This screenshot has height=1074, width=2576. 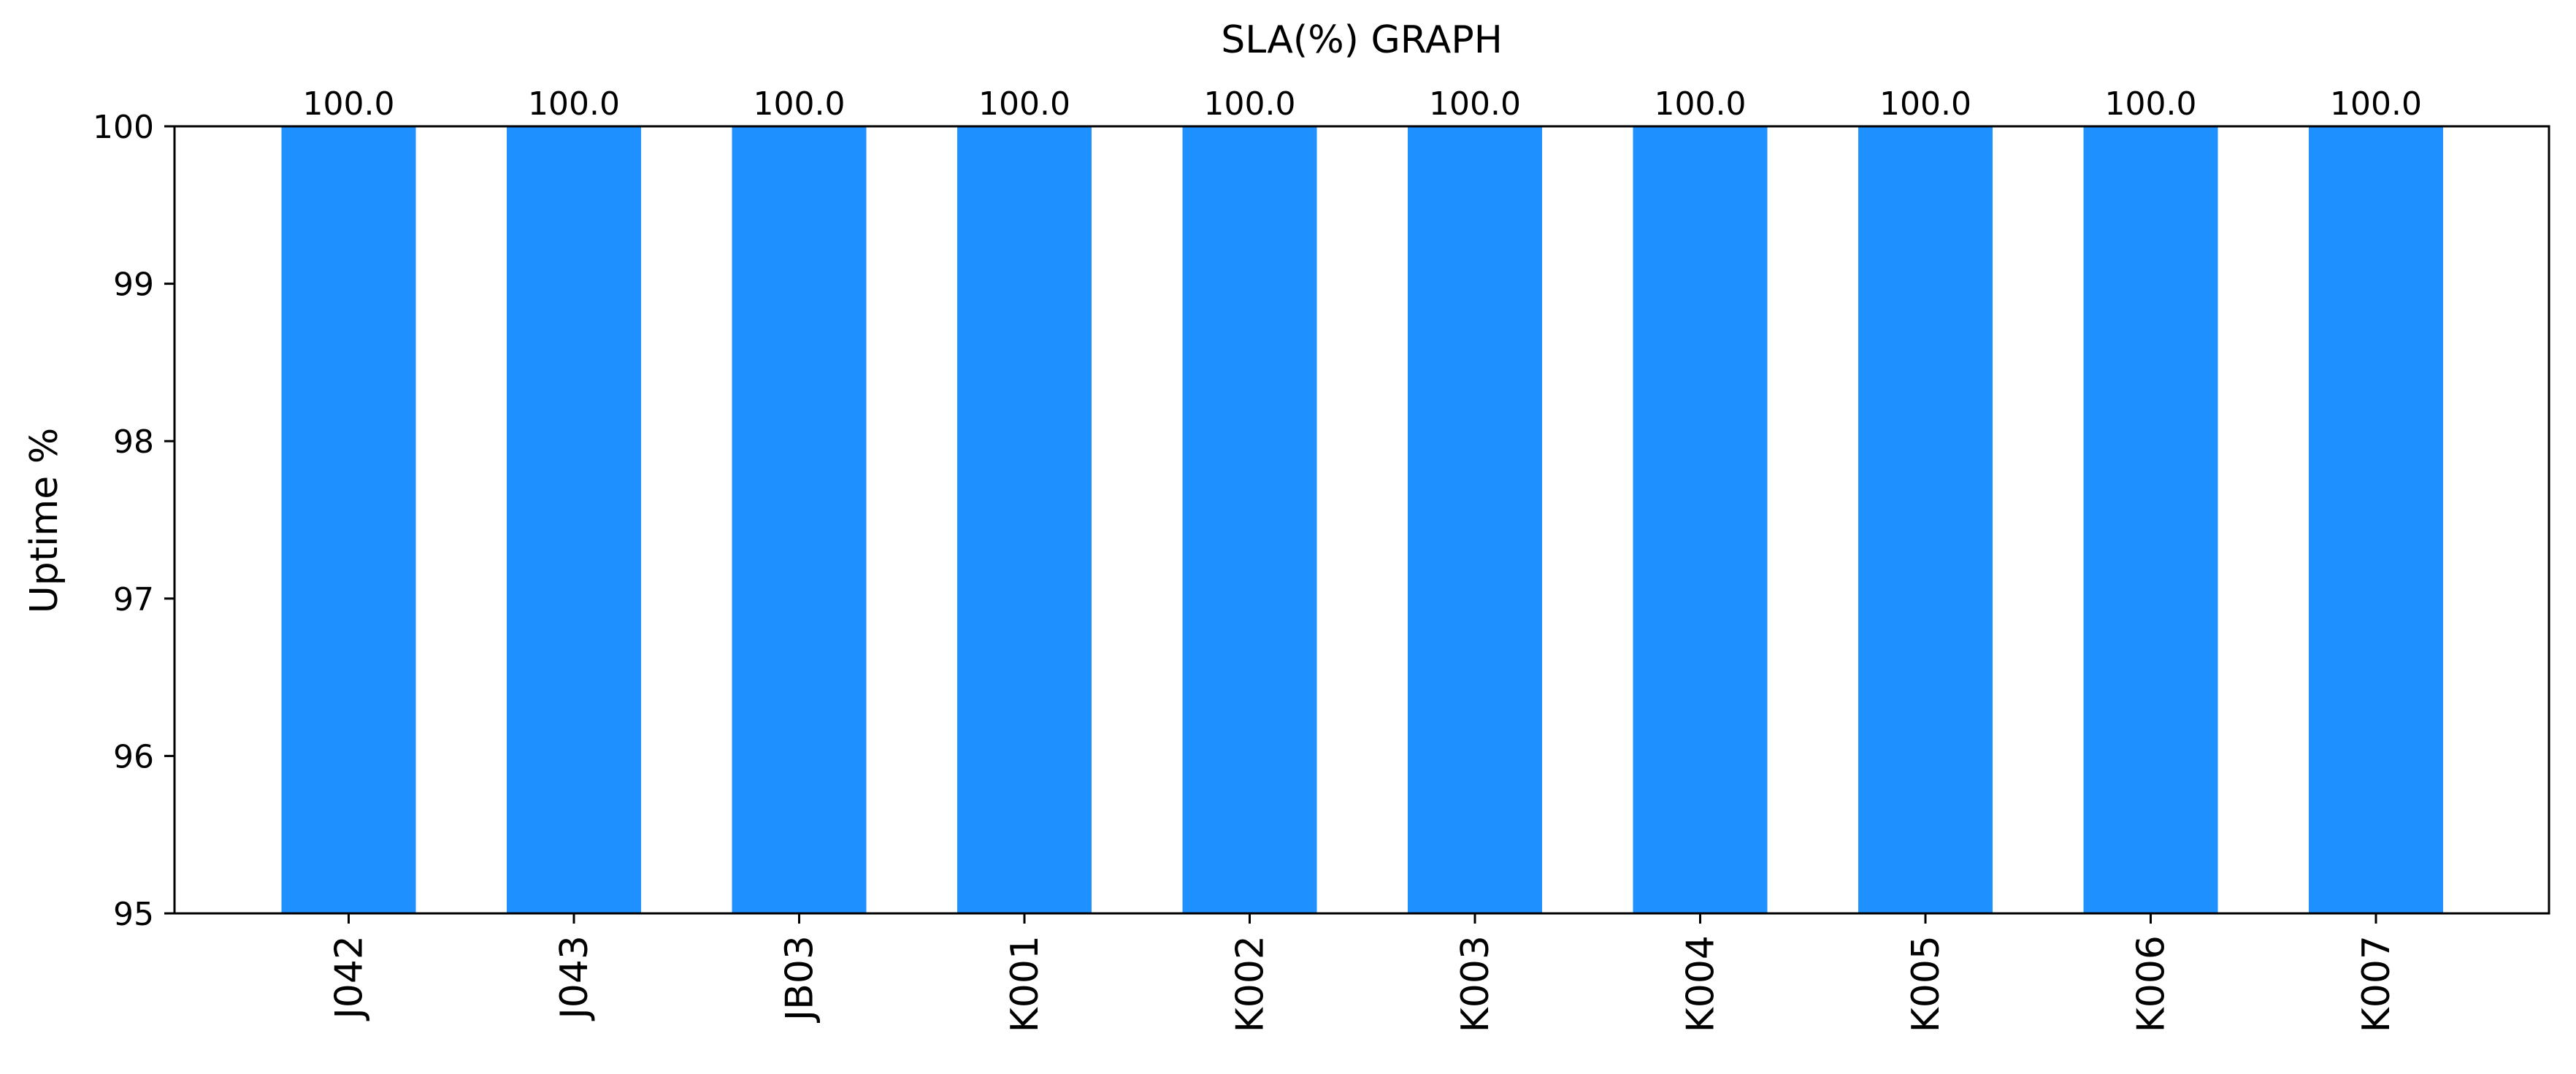 What do you see at coordinates (133, 914) in the screenshot?
I see `y-tick-label: 95` at bounding box center [133, 914].